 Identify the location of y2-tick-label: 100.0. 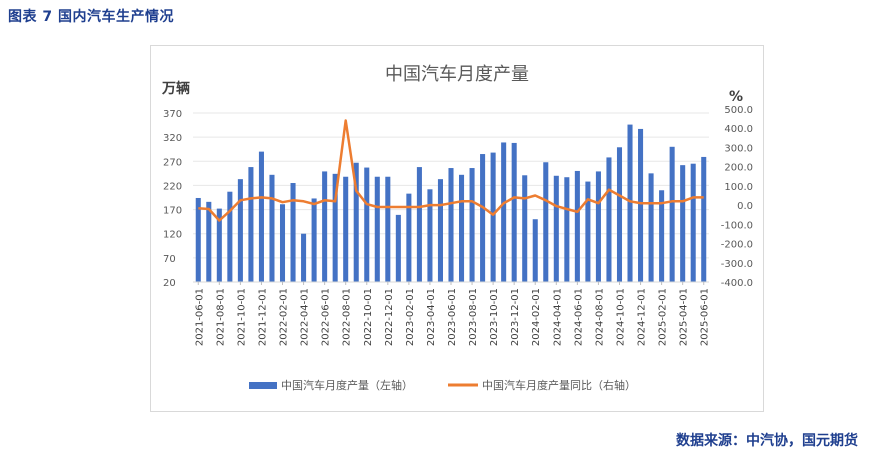
(738, 187).